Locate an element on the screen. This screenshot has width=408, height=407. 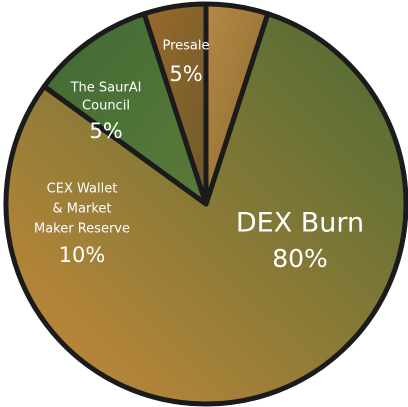
council-label-line-1: The SaurAI is located at coordinates (106, 88).